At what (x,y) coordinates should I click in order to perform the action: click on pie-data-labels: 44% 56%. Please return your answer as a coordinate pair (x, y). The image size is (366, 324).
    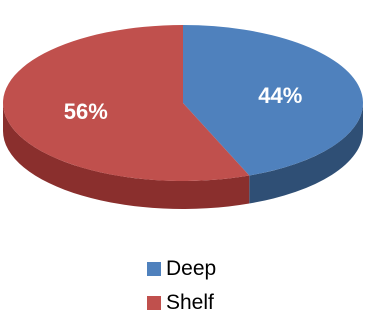
    Looking at the image, I should click on (183, 103).